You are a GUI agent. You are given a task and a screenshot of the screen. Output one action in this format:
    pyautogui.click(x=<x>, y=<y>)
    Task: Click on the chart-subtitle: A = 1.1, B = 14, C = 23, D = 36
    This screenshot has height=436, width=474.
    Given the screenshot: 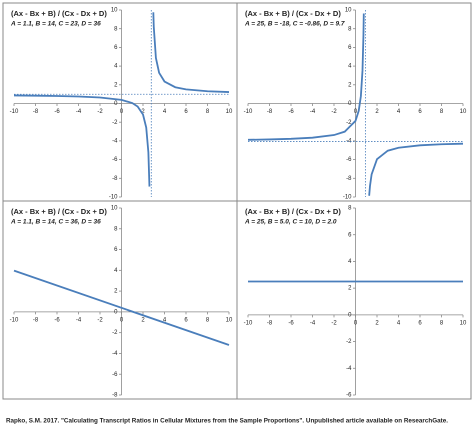 What is the action you would take?
    pyautogui.click(x=55, y=24)
    